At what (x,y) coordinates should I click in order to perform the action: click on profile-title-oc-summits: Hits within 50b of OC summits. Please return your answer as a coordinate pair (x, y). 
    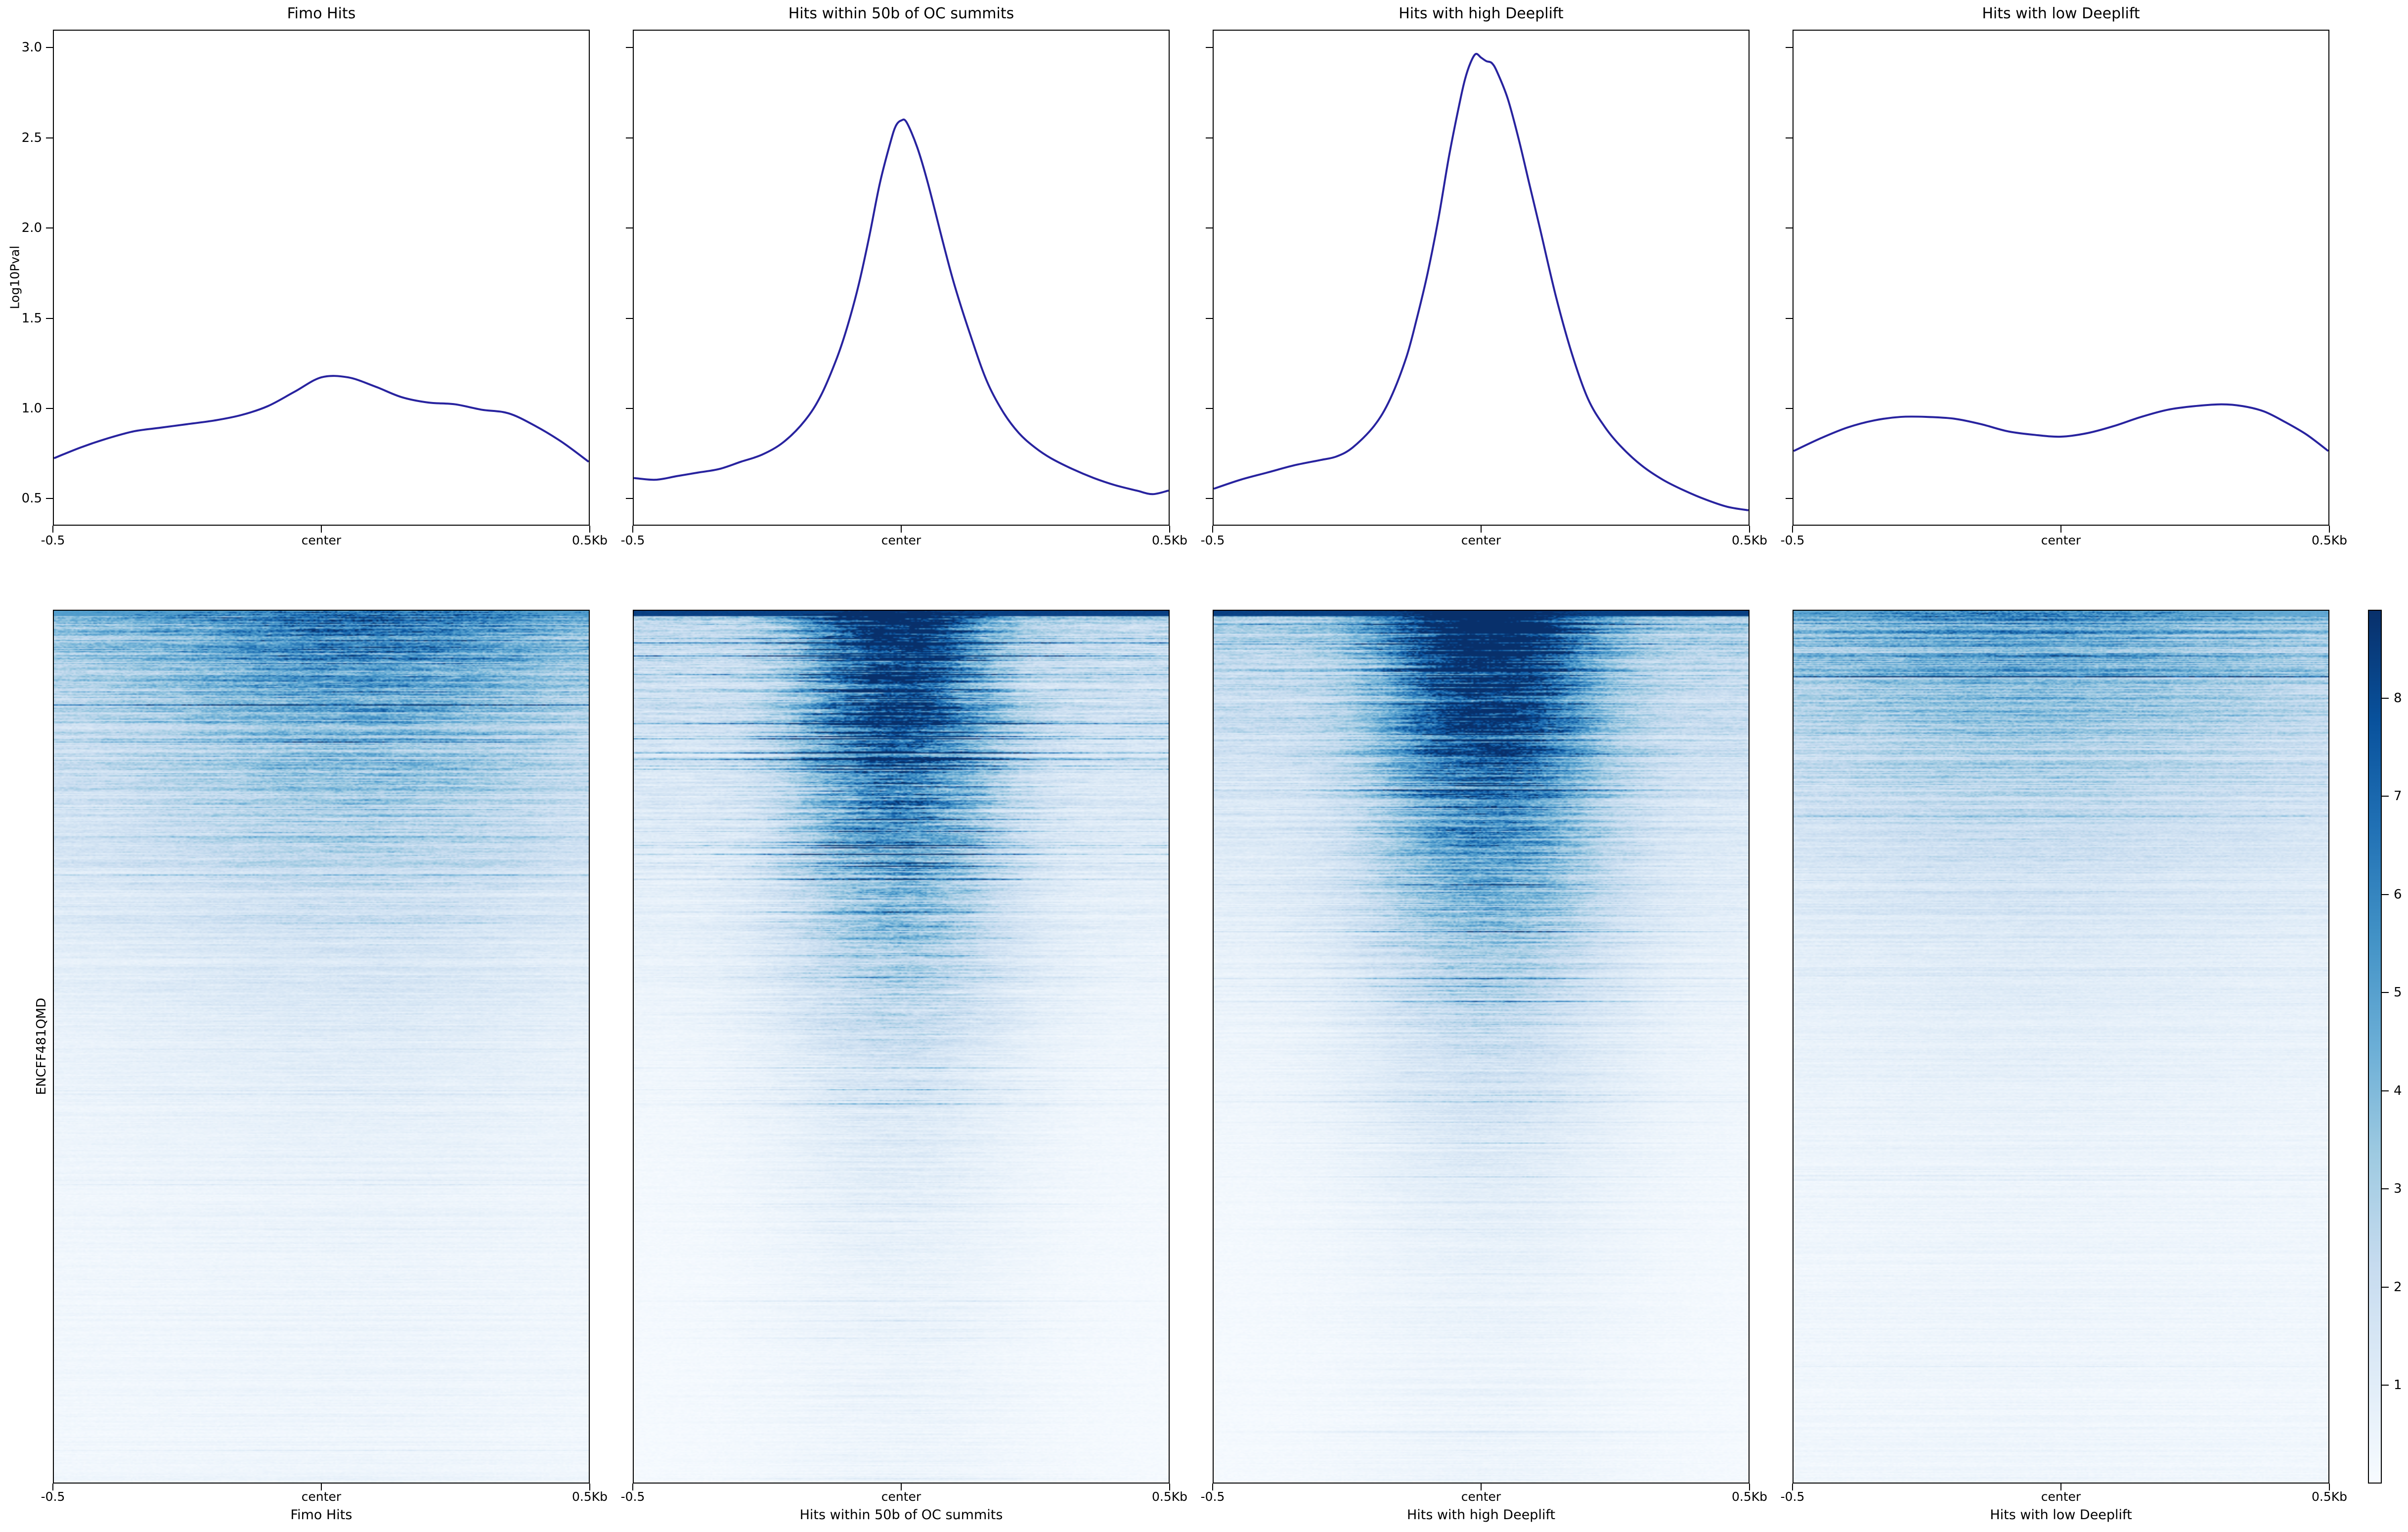
    Looking at the image, I should click on (901, 13).